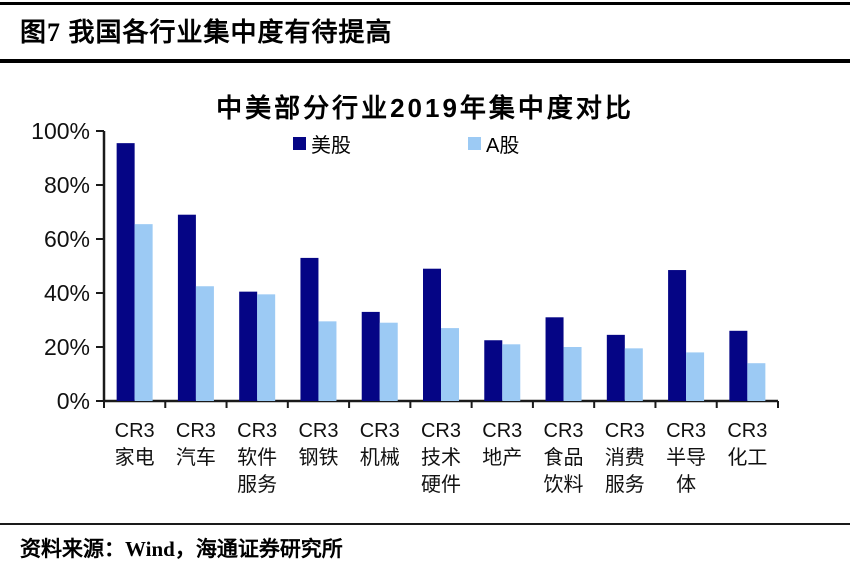  I want to click on header-divider-line, so click(425, 61).